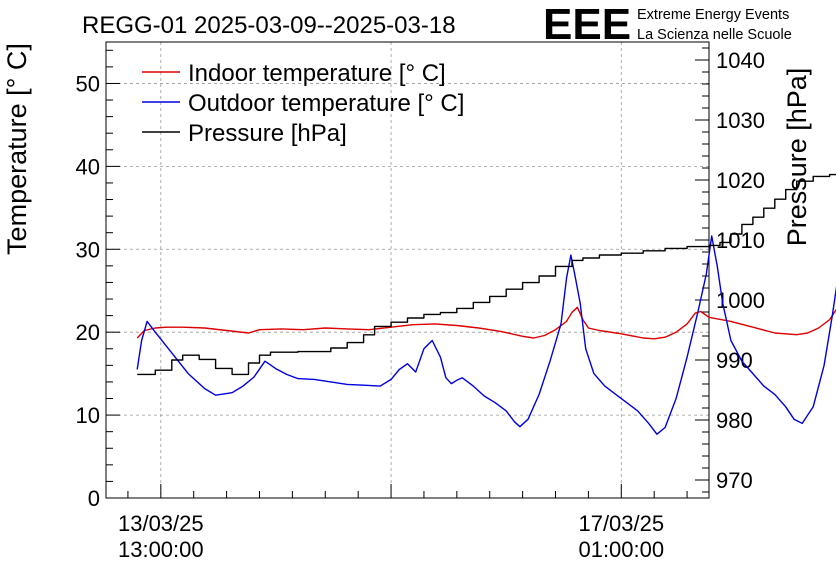 Image resolution: width=836 pixels, height=572 pixels. I want to click on series-line-indoor, so click(486, 323).